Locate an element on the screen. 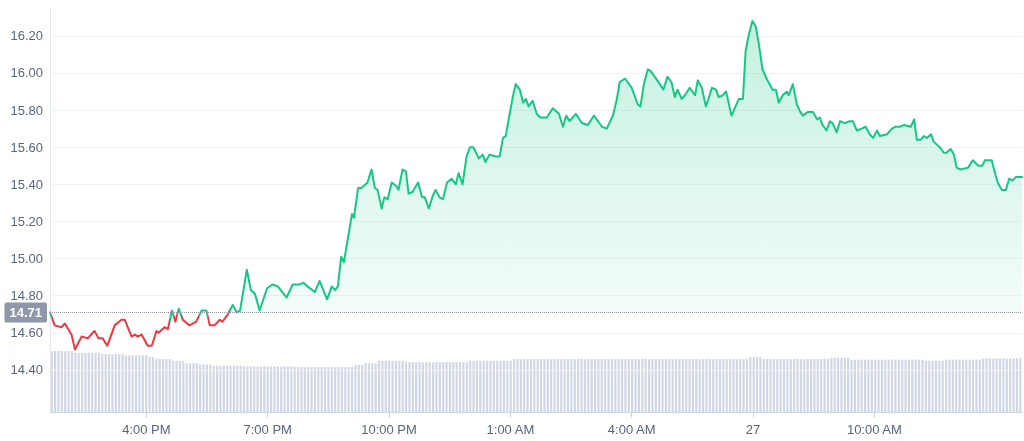 This screenshot has height=441, width=1024. y-tick-label: 14.40 is located at coordinates (26, 370).